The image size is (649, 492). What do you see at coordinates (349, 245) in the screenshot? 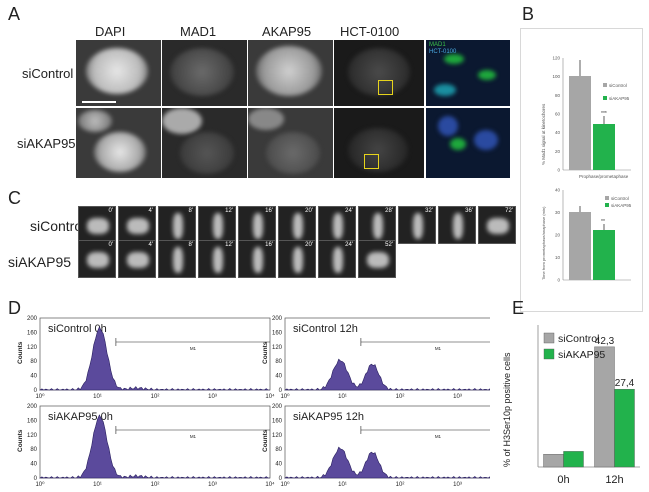
I see `akap-time-label: 24'` at bounding box center [349, 245].